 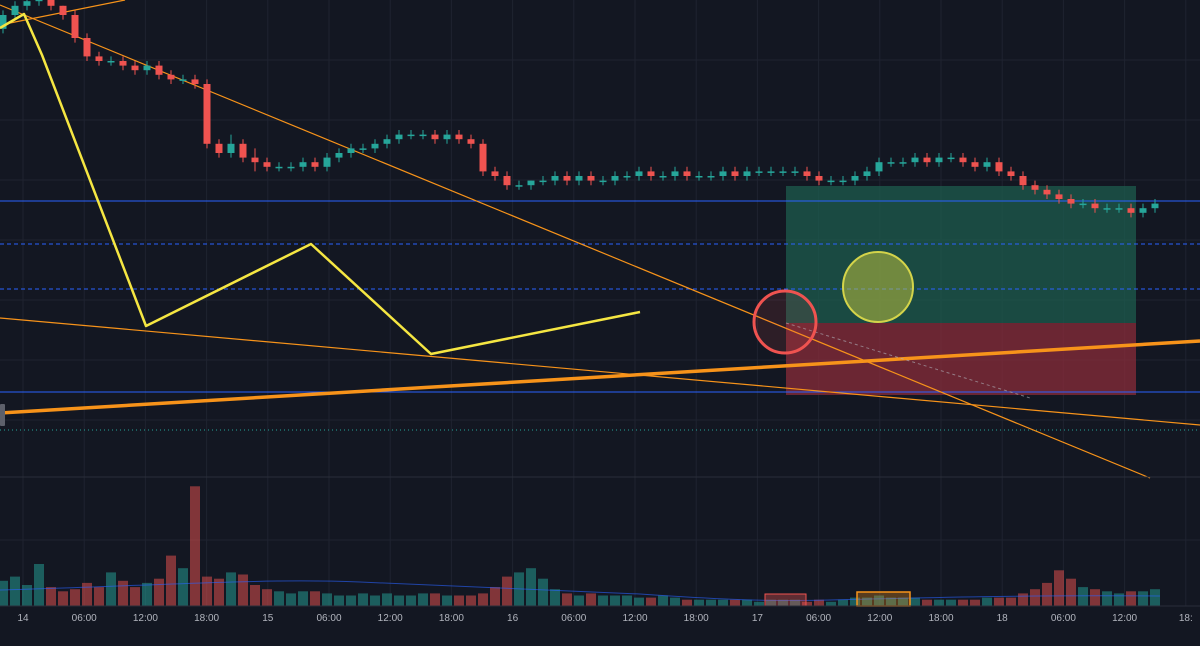 I want to click on price-scale-handle, so click(x=2, y=415).